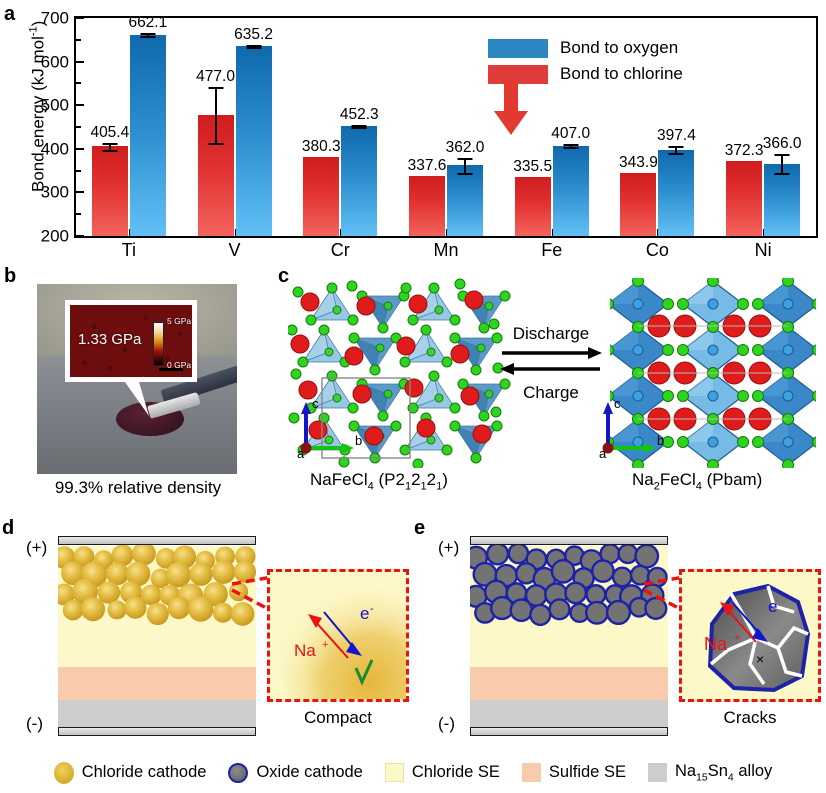 The image size is (826, 793). What do you see at coordinates (744, 150) in the screenshot?
I see `bar-value-label: 372.3` at bounding box center [744, 150].